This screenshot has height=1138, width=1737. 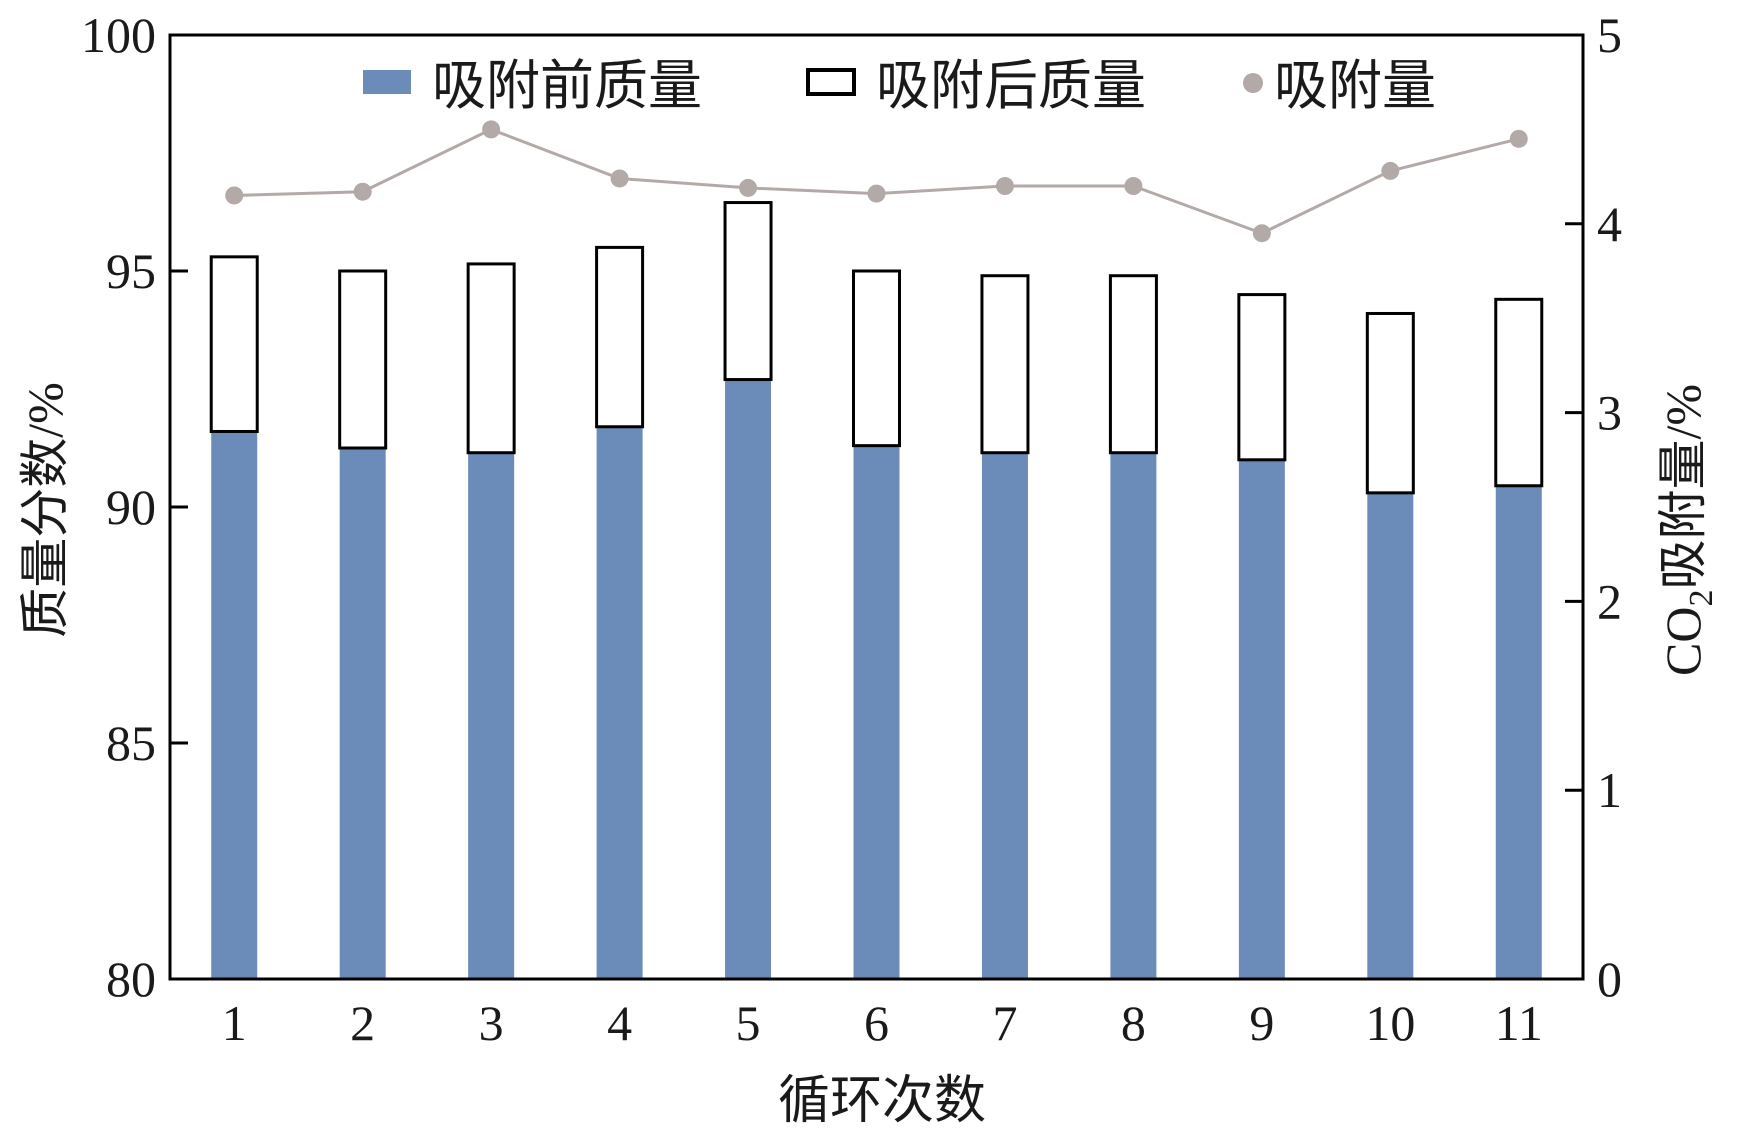 I want to click on y2-title-suffix: 吸附量/%, so click(x=1683, y=487).